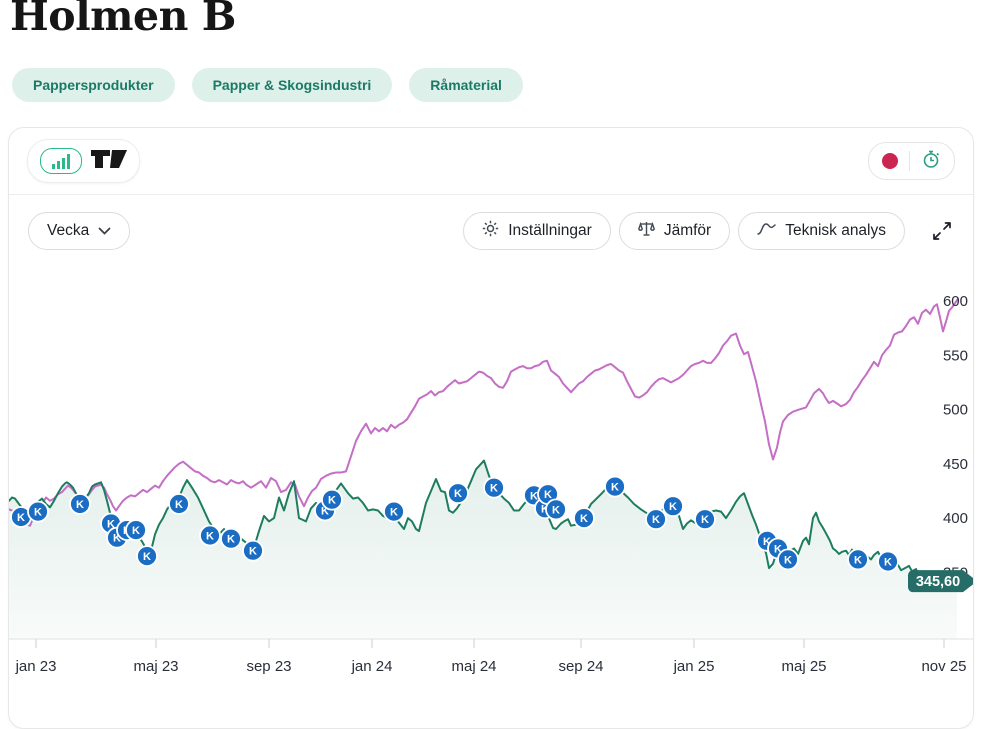 This screenshot has width=982, height=729. What do you see at coordinates (694, 666) in the screenshot?
I see `x-axis-label: jan 25` at bounding box center [694, 666].